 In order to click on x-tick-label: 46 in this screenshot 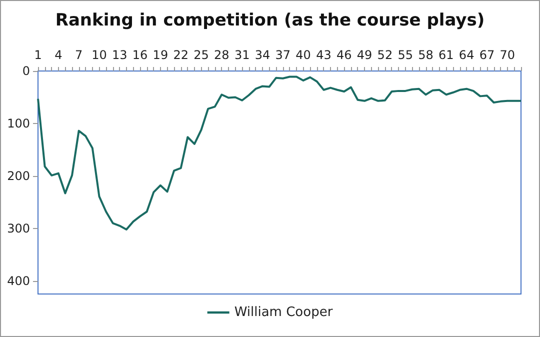, I will do `click(344, 55)`.